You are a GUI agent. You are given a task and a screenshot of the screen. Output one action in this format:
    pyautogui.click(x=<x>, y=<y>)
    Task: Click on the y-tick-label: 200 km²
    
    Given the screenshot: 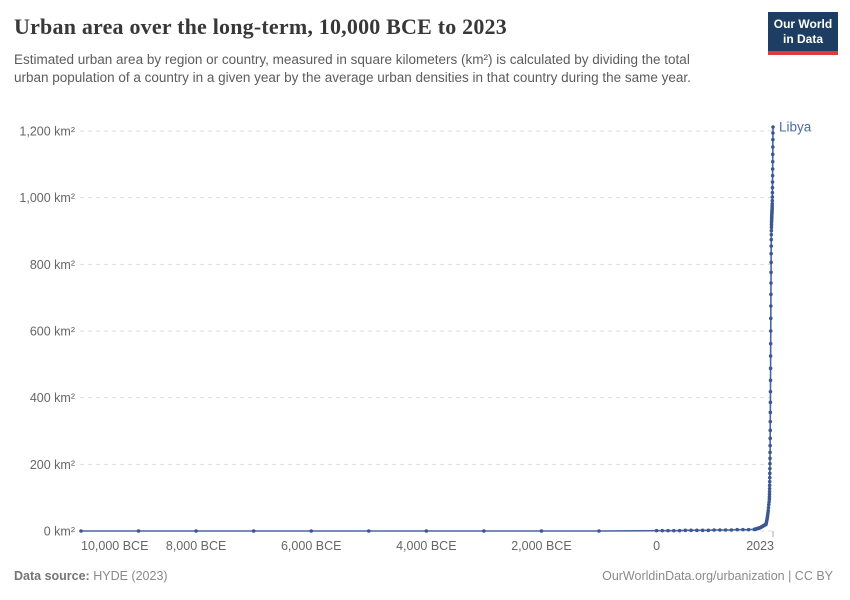 What is the action you would take?
    pyautogui.click(x=52, y=465)
    